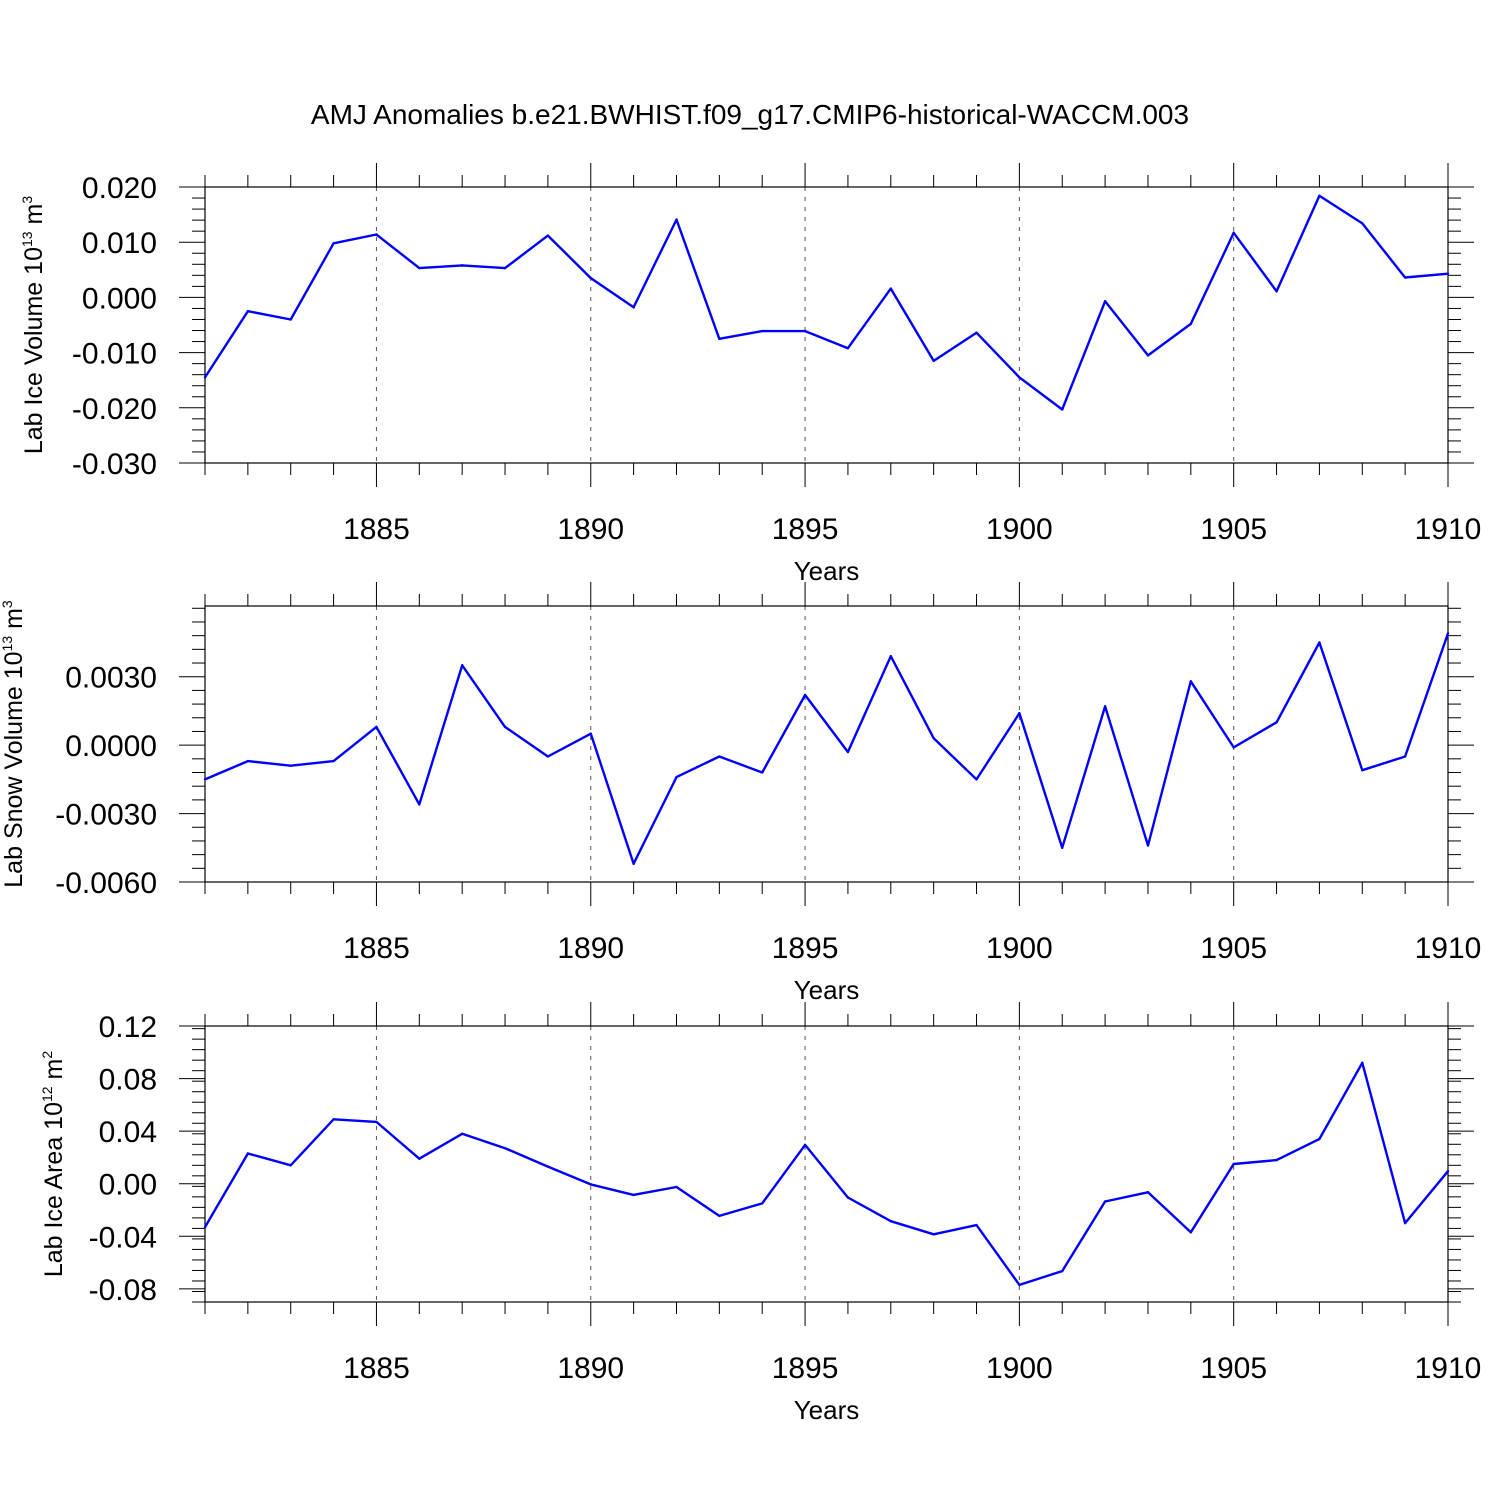  Describe the element at coordinates (119, 298) in the screenshot. I see `y-tick-label: 0.000` at that location.